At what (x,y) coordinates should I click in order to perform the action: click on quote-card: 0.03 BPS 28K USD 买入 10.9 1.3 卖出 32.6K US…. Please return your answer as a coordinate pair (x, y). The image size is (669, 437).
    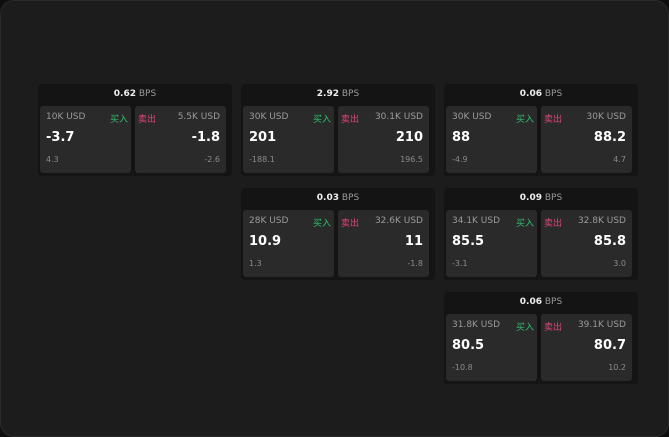
    Looking at the image, I should click on (338, 234).